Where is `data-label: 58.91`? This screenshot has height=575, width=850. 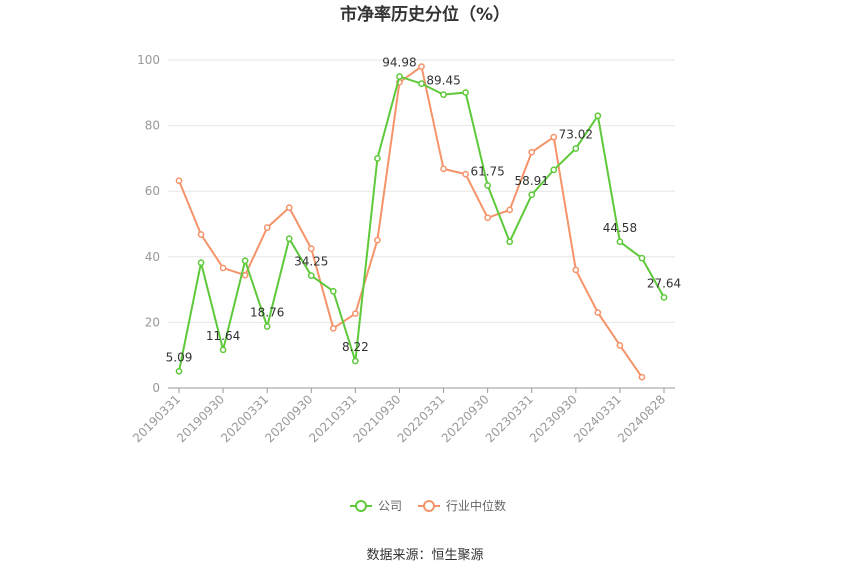
data-label: 58.91 is located at coordinates (532, 181).